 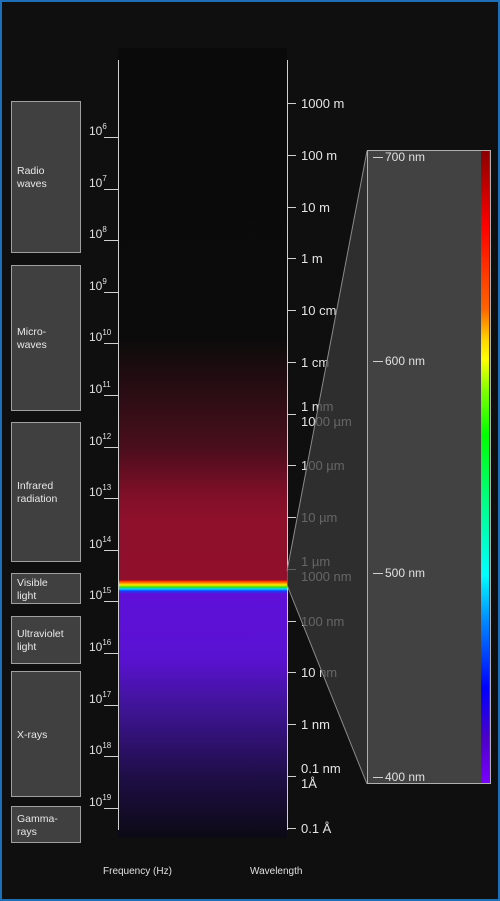 I want to click on nm-label: 700 nm, so click(x=405, y=157).